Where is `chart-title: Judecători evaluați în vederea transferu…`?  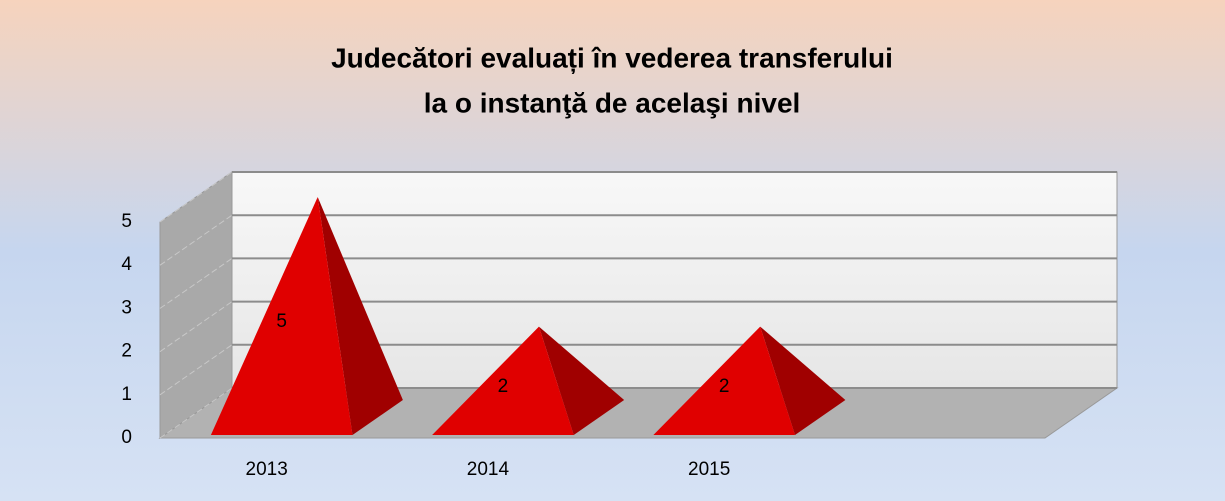 chart-title: Judecători evaluați în vederea transferu… is located at coordinates (612, 57).